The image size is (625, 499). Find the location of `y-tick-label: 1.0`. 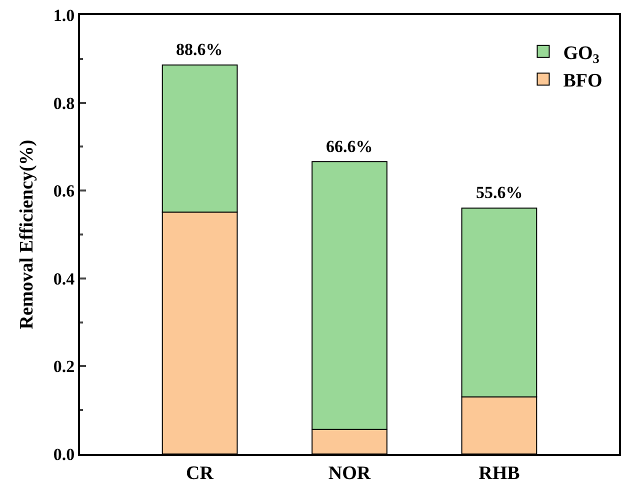

y-tick-label: 1.0 is located at coordinates (64, 15).